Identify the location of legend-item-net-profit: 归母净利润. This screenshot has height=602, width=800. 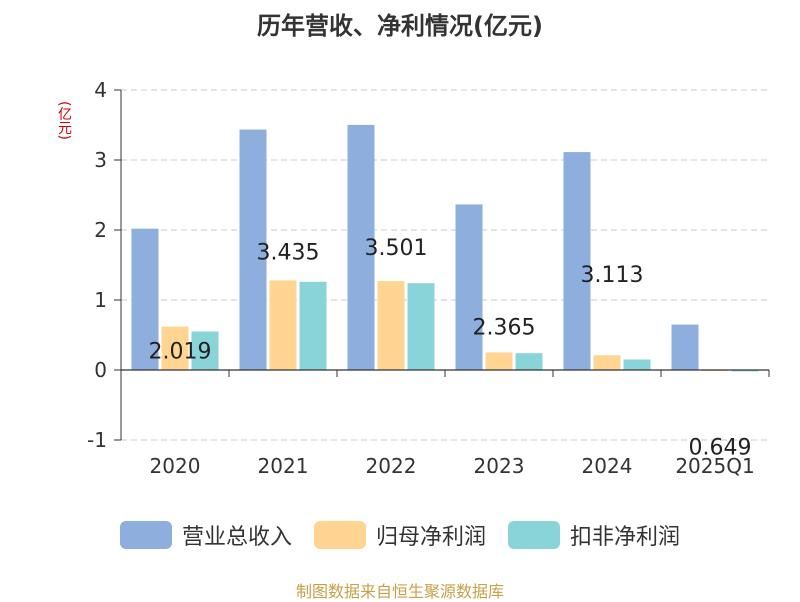
(399, 535).